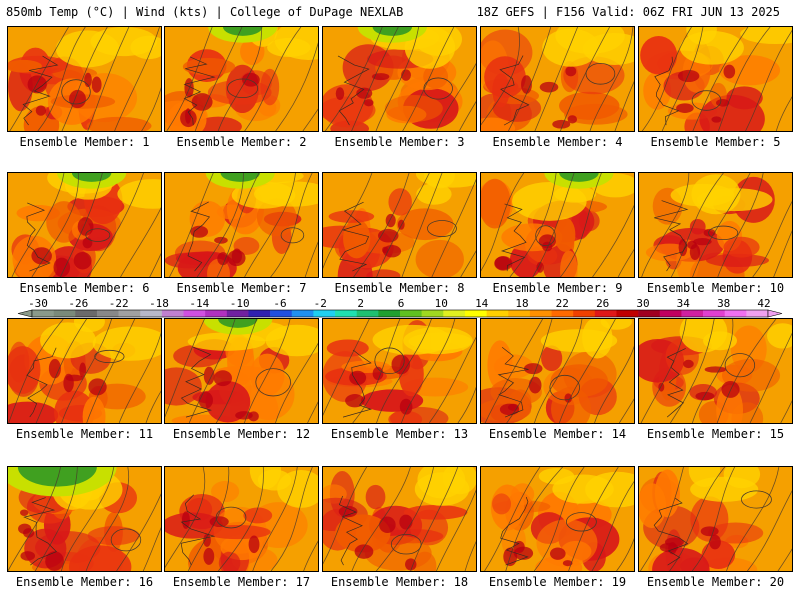 The image size is (800, 600). I want to click on ensemble-member-label: Ensemble Member: 8, so click(399, 288).